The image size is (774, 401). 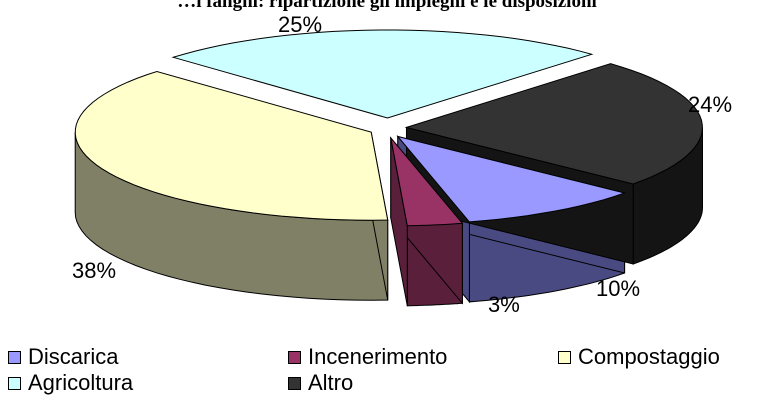 What do you see at coordinates (553, 124) in the screenshot?
I see `slice-altro` at bounding box center [553, 124].